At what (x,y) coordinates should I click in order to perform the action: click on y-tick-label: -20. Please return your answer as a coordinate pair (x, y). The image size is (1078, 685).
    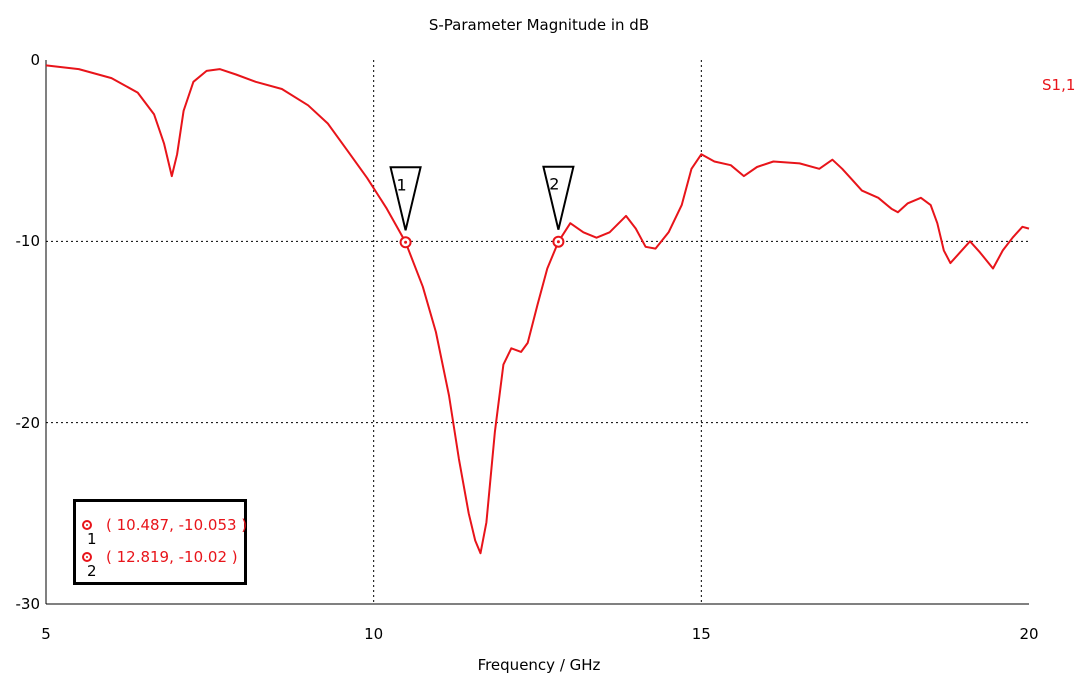
    Looking at the image, I should click on (28, 422).